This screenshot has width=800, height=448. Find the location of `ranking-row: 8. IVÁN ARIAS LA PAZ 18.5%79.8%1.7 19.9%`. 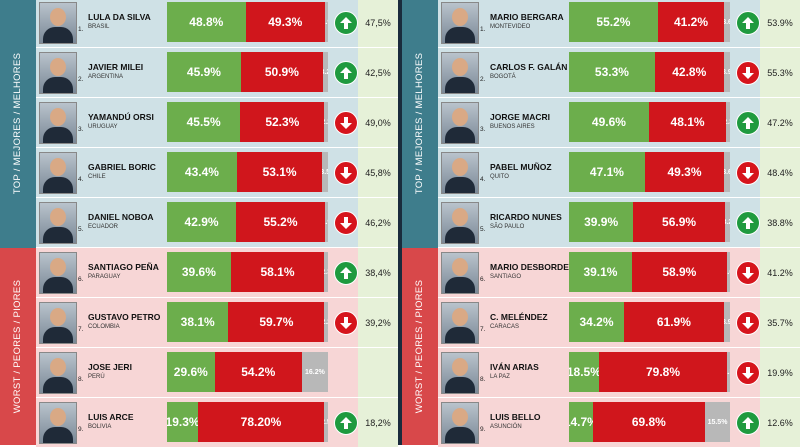

ranking-row: 8. IVÁN ARIAS LA PAZ 18.5%79.8%1.7 19.9% is located at coordinates (619, 373).